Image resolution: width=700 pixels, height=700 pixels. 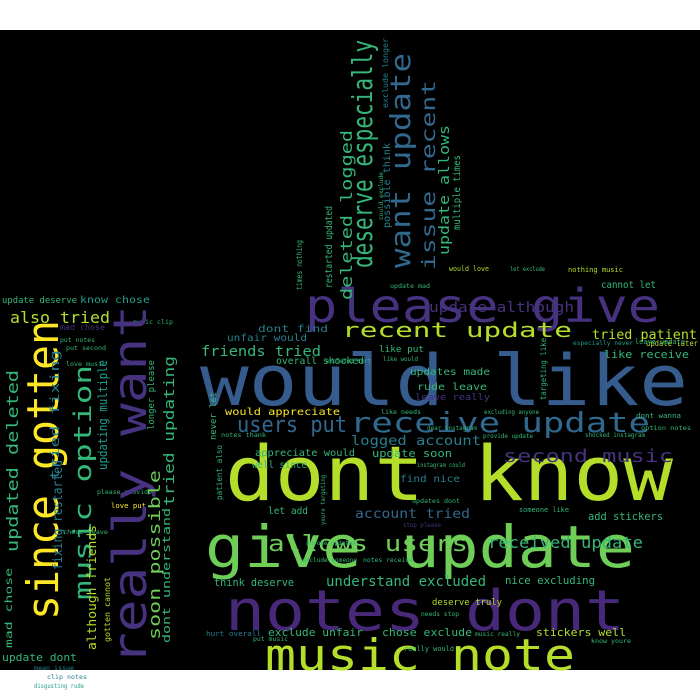 I want to click on word-find-nice: find nice, so click(x=430, y=479).